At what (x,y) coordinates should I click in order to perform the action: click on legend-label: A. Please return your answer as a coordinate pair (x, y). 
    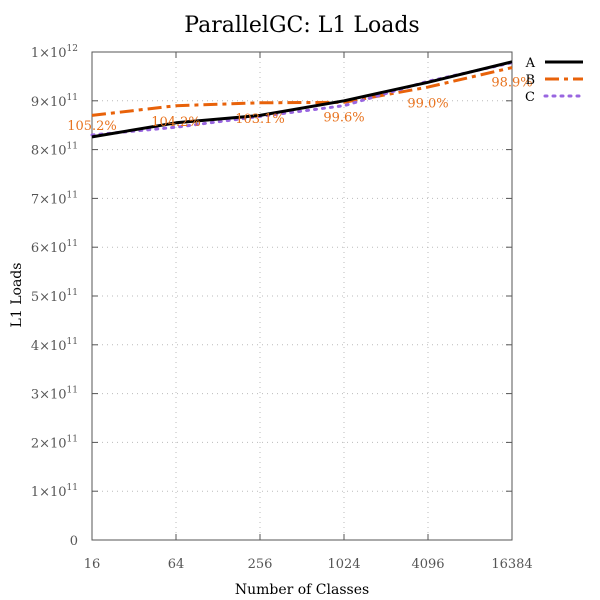
    Looking at the image, I should click on (530, 63).